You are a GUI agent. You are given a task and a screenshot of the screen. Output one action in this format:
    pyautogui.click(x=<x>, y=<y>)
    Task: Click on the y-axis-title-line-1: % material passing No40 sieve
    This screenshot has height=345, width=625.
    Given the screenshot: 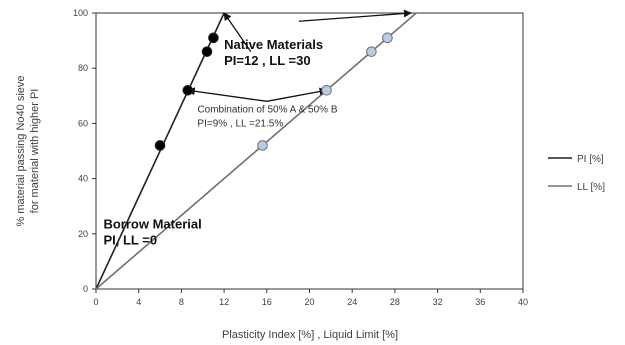 What is the action you would take?
    pyautogui.click(x=21, y=150)
    